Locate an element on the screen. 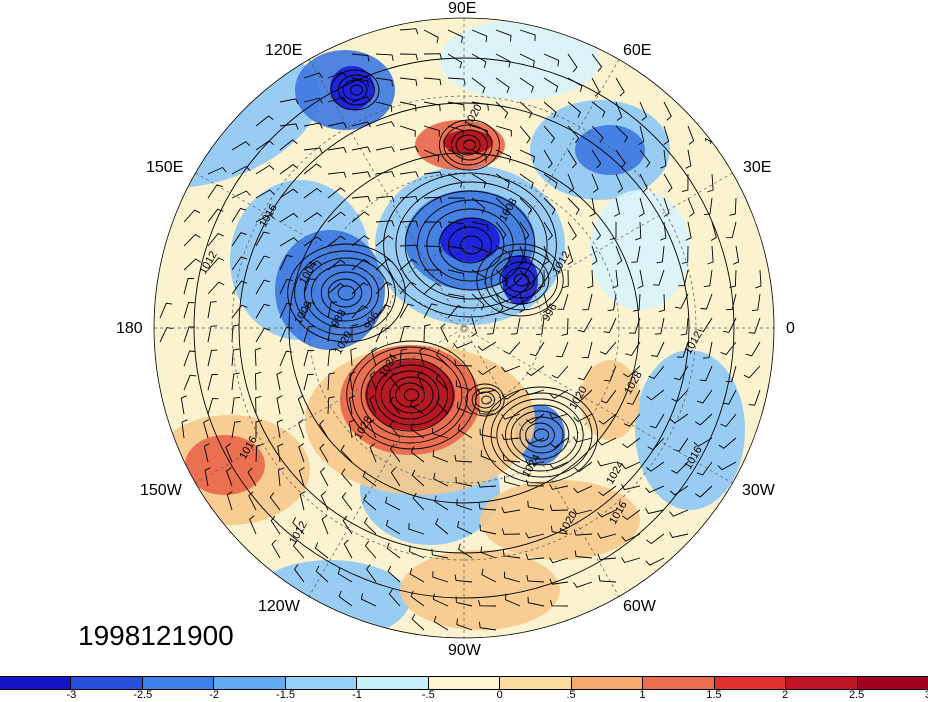 This screenshot has height=702, width=928. colorbar is located at coordinates (464, 683).